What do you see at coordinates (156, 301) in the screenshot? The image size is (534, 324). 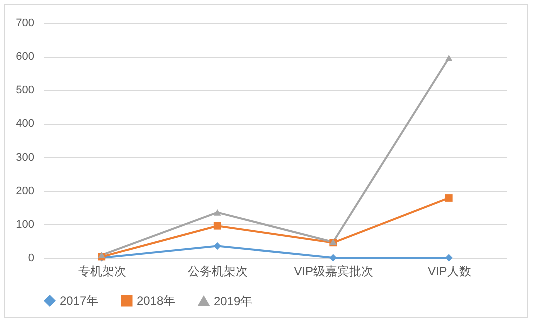 I see `legend-label: 2018年` at bounding box center [156, 301].